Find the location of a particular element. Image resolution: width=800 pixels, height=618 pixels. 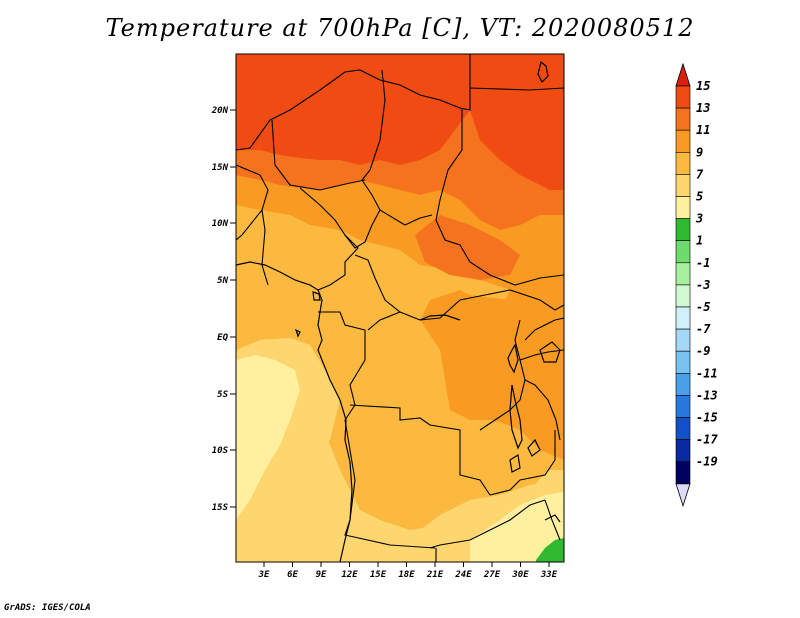

colorbar-label: -17 is located at coordinates (707, 440).